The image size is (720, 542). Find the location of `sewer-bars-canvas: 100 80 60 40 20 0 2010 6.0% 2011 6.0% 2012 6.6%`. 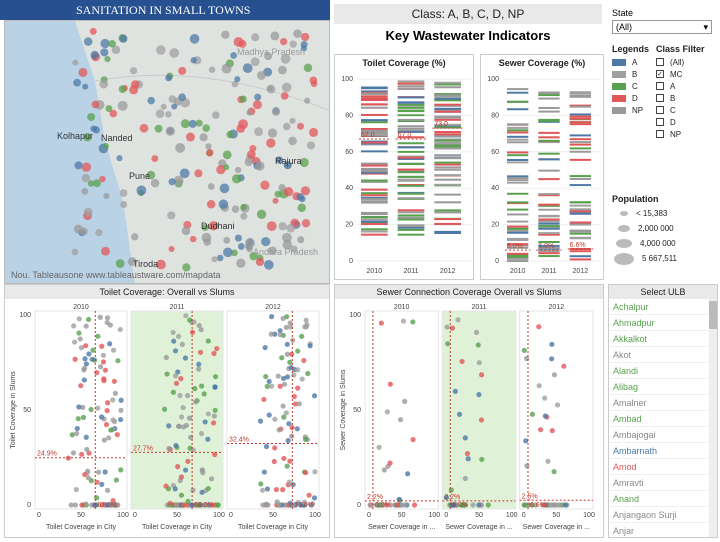

sewer-bars-canvas: 100 80 60 40 20 0 2010 6.0% 2011 6.0% 2012 6.6% is located at coordinates (543, 174).